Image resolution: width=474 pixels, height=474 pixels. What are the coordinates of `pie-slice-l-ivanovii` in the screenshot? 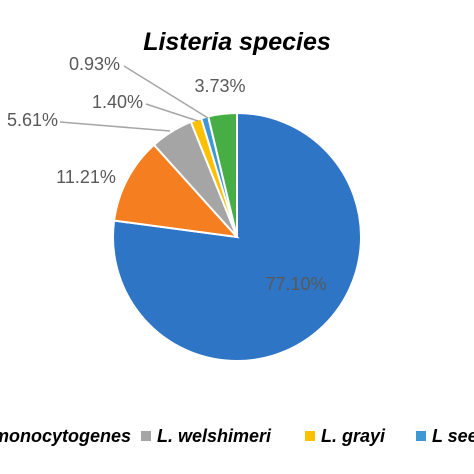 It's located at (222, 174).